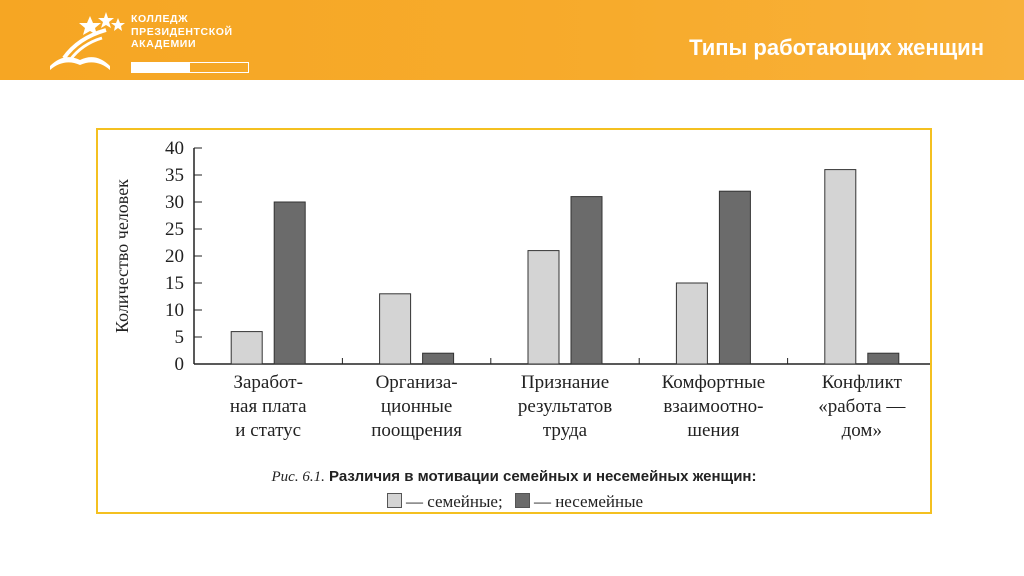 Image resolution: width=1024 pixels, height=576 pixels. What do you see at coordinates (565, 382) in the screenshot?
I see `x-category-label: Признание` at bounding box center [565, 382].